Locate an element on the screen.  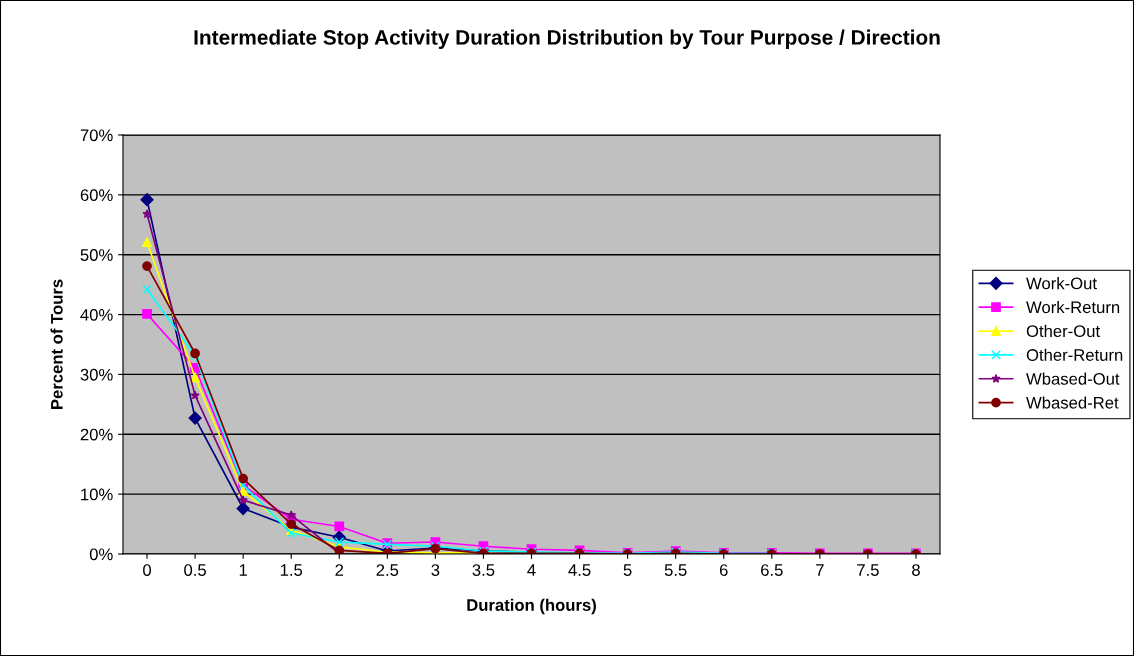
legend-label: Work-Out is located at coordinates (1061, 283).